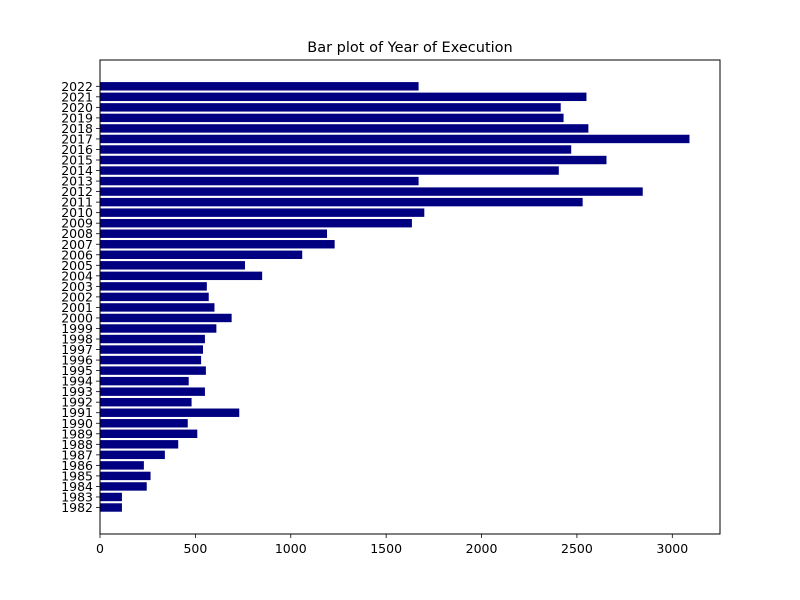  What do you see at coordinates (77, 181) in the screenshot?
I see `y-tick-label: 2013` at bounding box center [77, 181].